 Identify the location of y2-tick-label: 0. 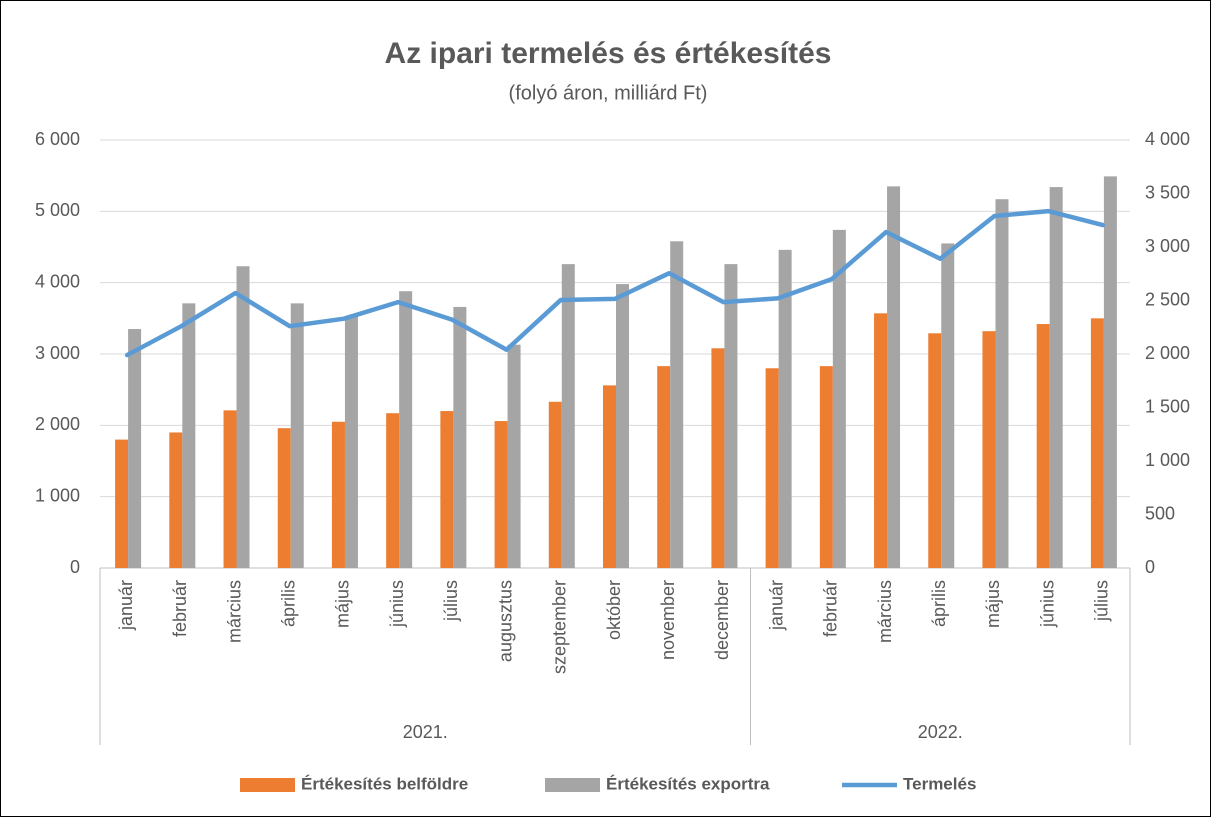
(1150, 567).